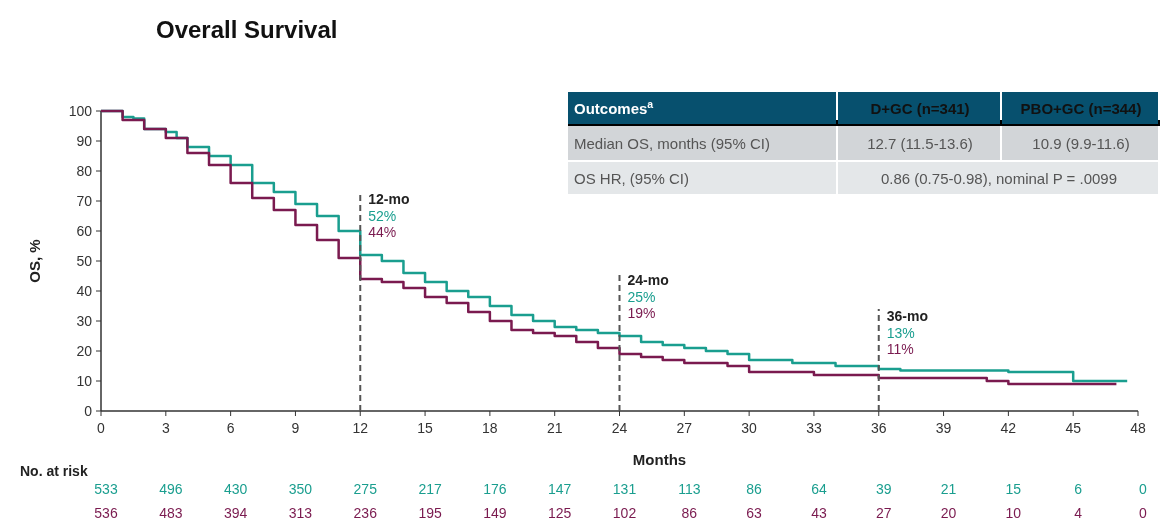  What do you see at coordinates (659, 459) in the screenshot?
I see `x-axis-title: Months` at bounding box center [659, 459].